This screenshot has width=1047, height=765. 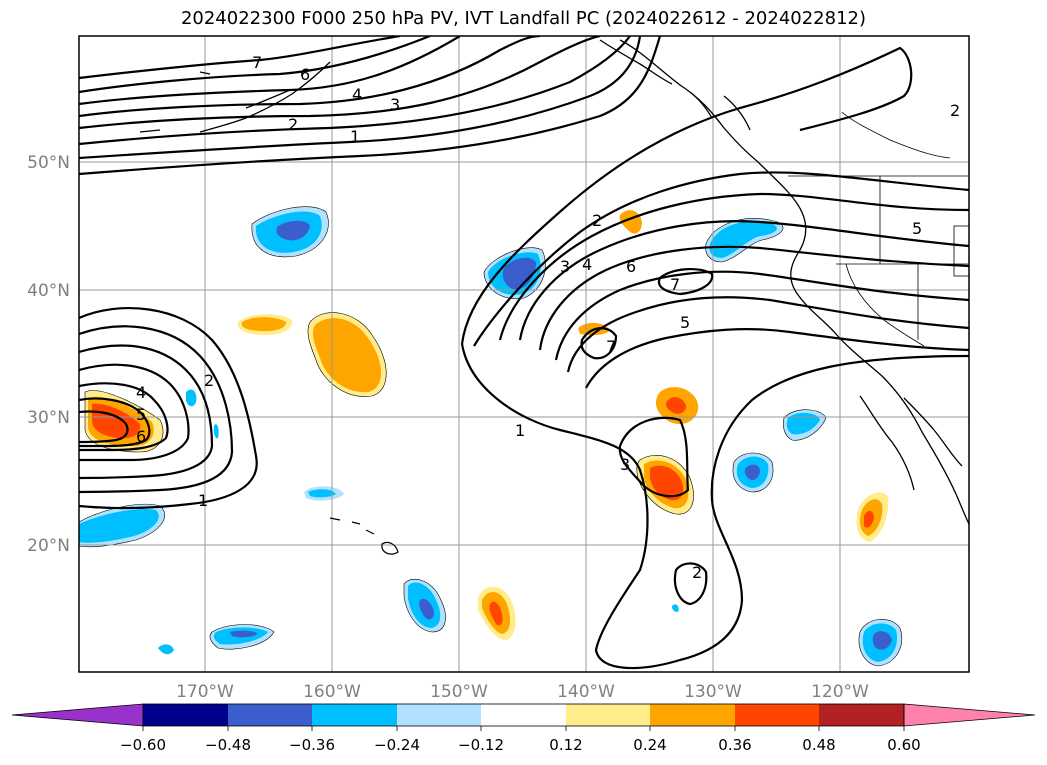 I want to click on colorbar-tick-label: −0.24, so click(x=397, y=745).